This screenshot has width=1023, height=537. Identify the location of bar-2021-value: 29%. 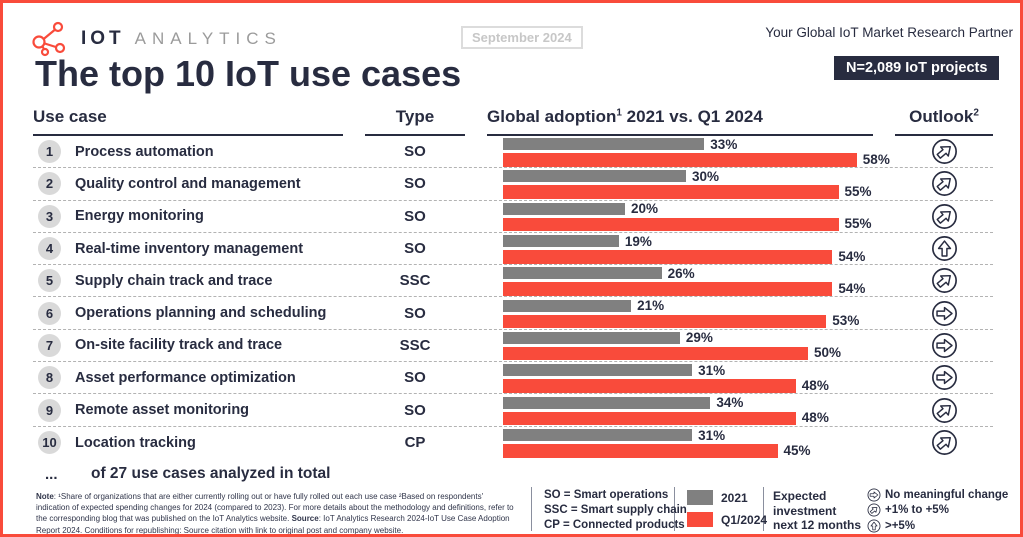
(699, 338).